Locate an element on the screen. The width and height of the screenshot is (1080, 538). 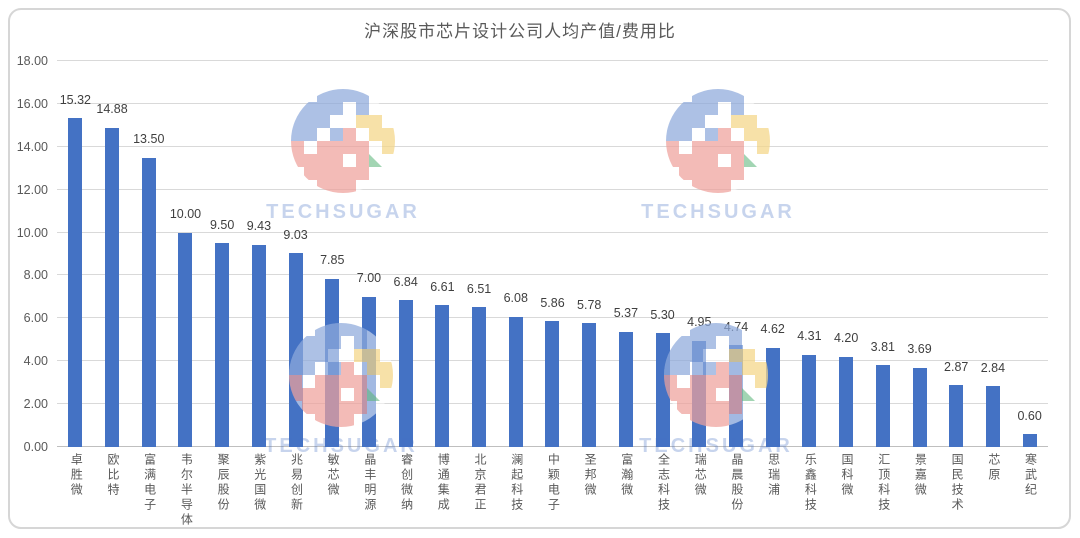
x-tick-cell: 乐鑫科技 is located at coordinates (809, 493).